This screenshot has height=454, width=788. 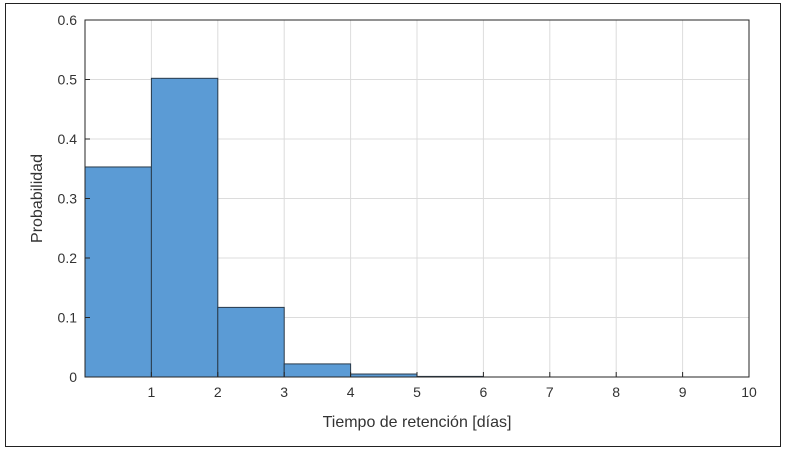 What do you see at coordinates (284, 392) in the screenshot?
I see `x-tick-label: 3` at bounding box center [284, 392].